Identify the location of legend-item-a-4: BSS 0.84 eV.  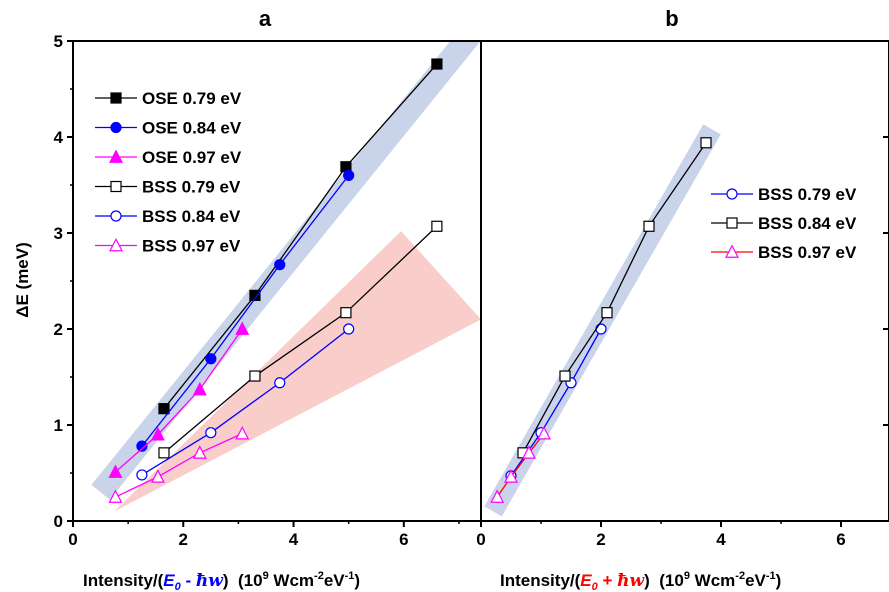
(168, 216).